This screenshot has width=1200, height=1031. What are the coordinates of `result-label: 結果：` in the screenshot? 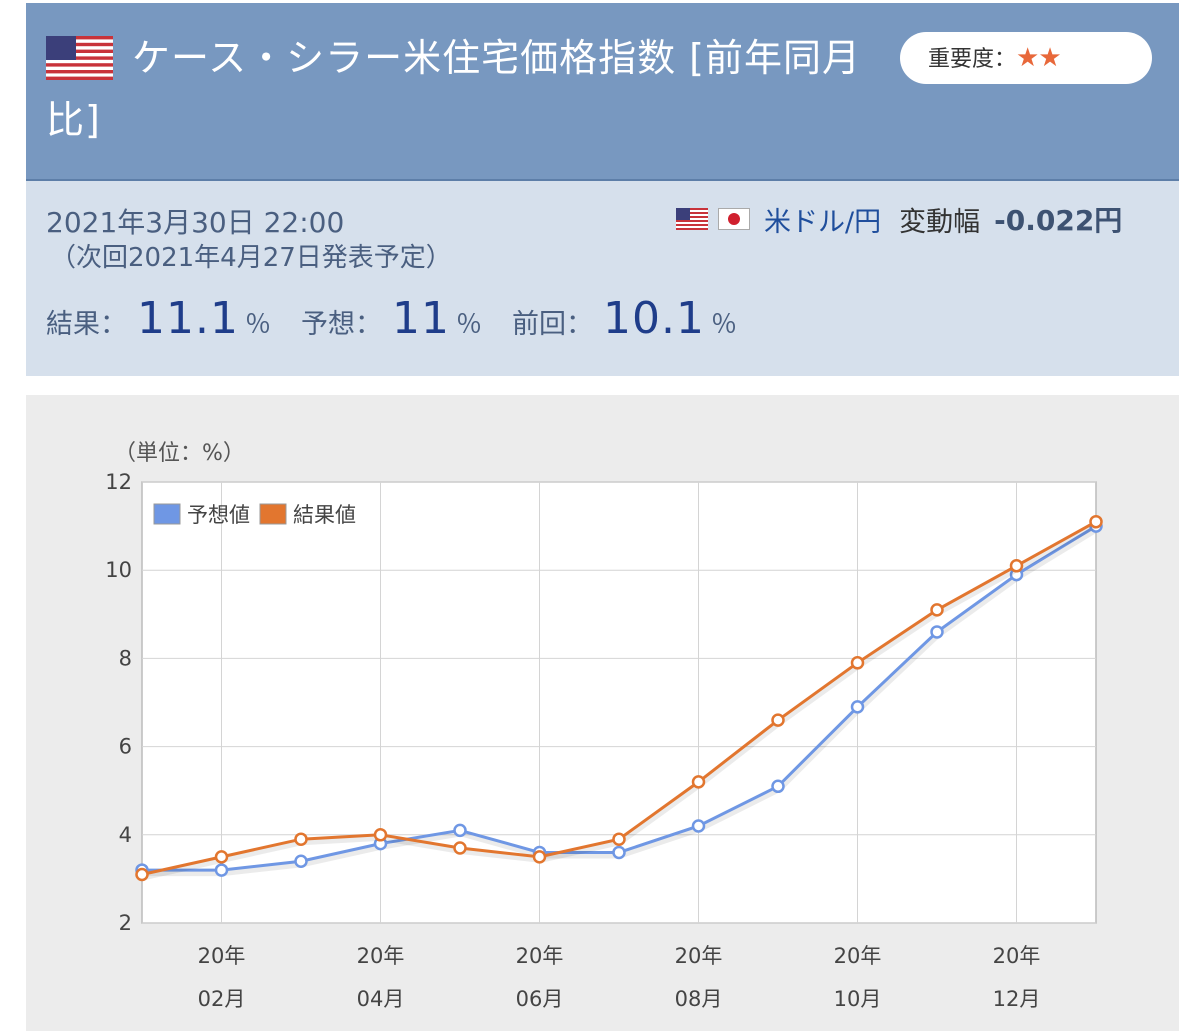 It's located at (86, 324).